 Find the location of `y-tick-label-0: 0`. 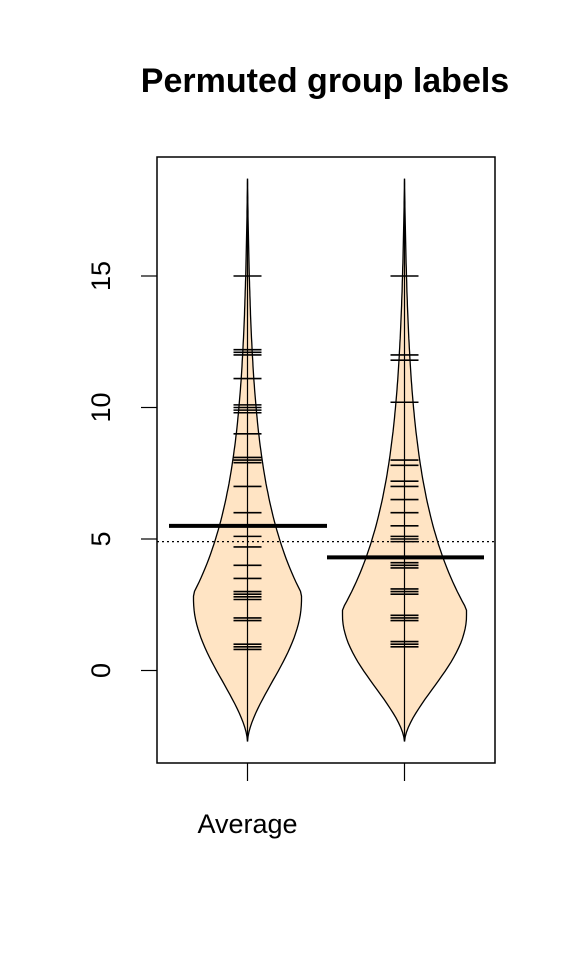

y-tick-label-0: 0 is located at coordinates (101, 670).